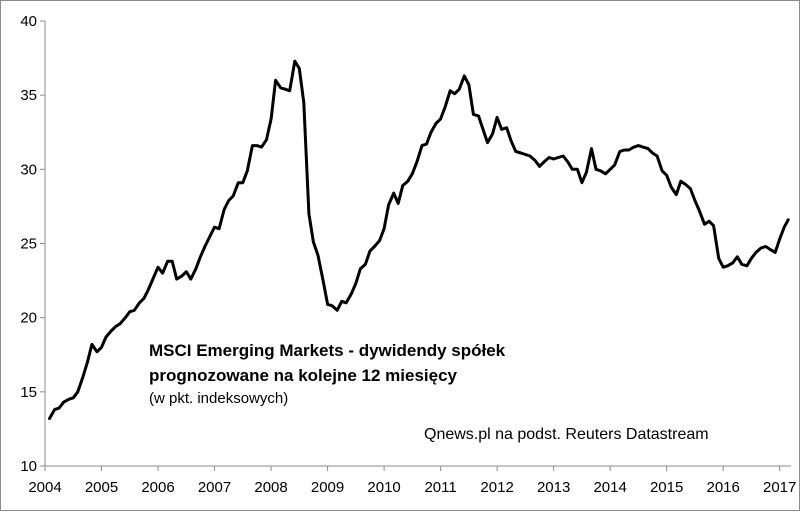 The height and width of the screenshot is (512, 800). Describe the element at coordinates (28, 392) in the screenshot. I see `y-tick-label: 15` at that location.